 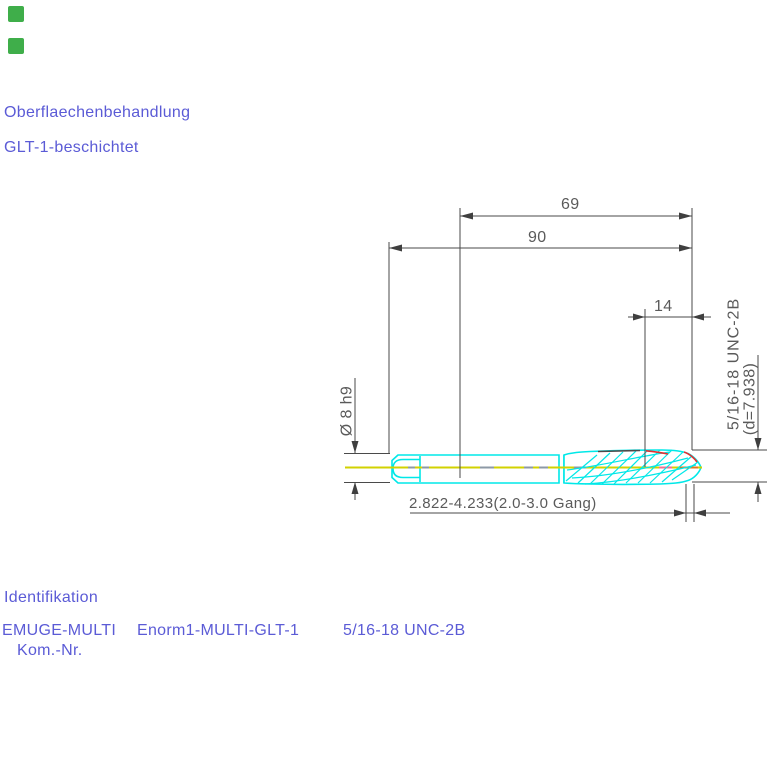 What do you see at coordinates (51, 597) in the screenshot?
I see `identification-title: Identifikation` at bounding box center [51, 597].